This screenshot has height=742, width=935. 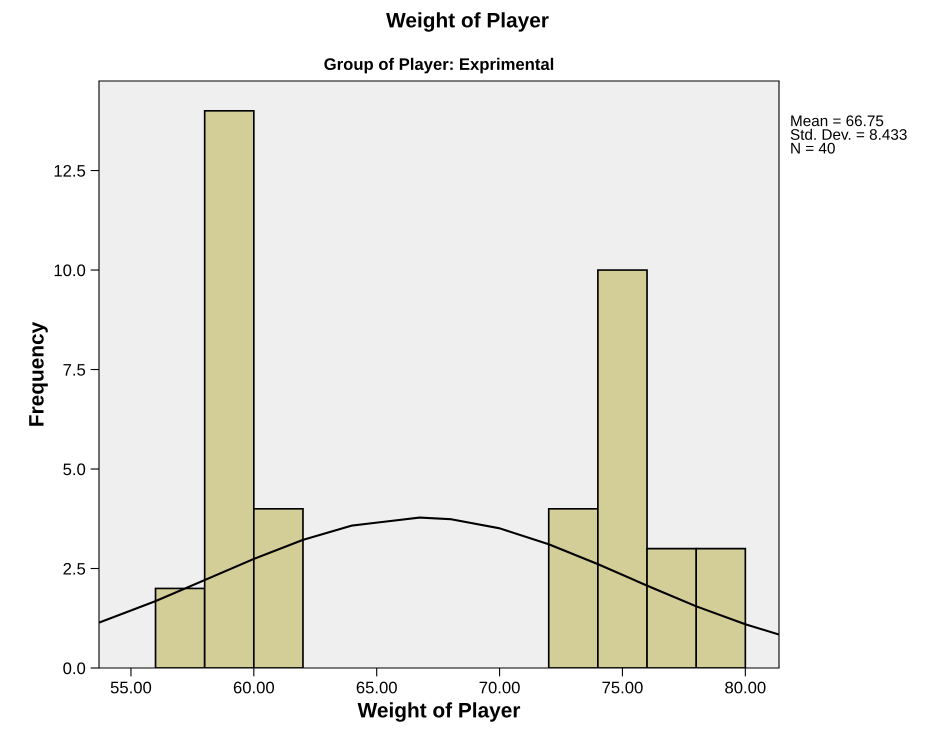 I want to click on y-tick-label: 7.5, so click(x=74, y=370).